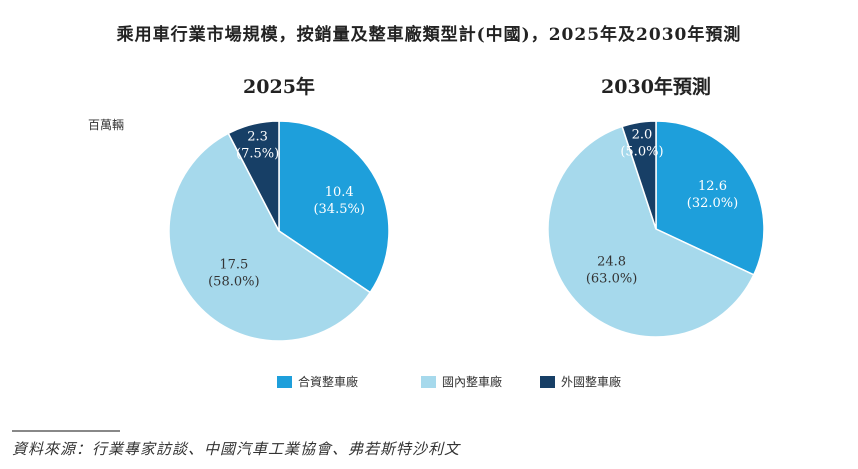 Image resolution: width=858 pixels, height=469 pixels. I want to click on pie-title-2030: 2030年預測, so click(656, 87).